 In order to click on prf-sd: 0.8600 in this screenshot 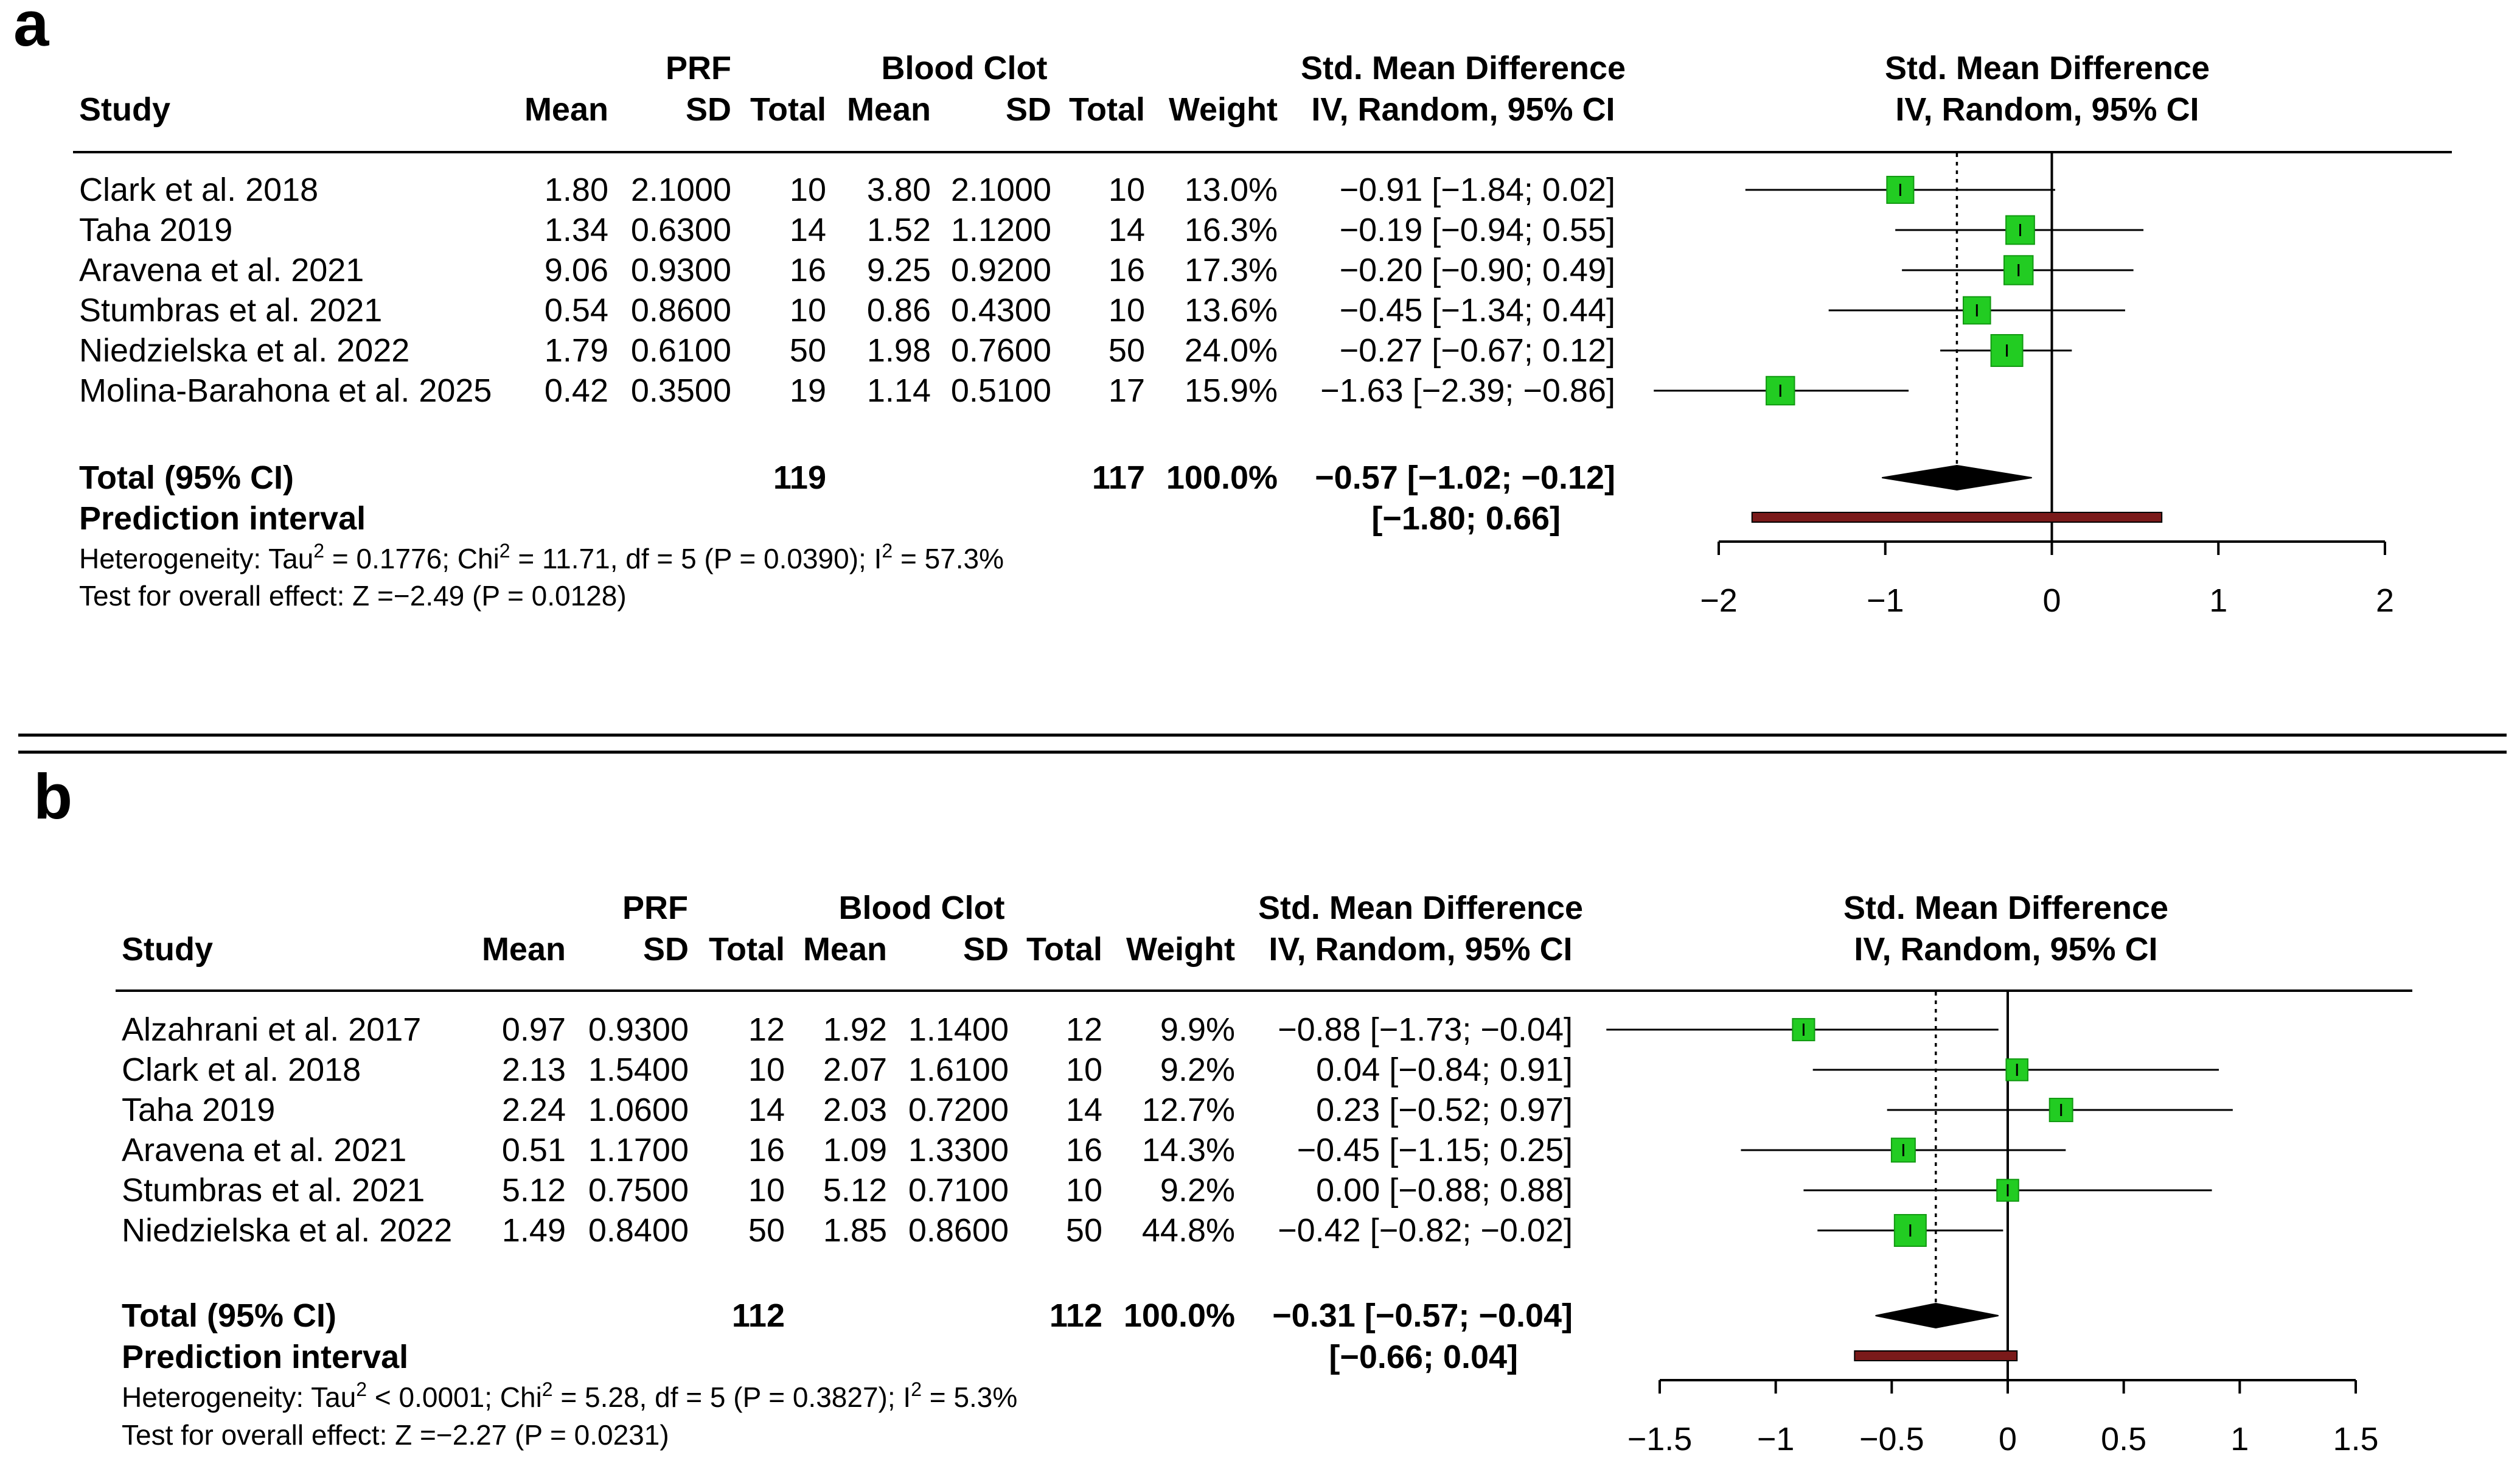, I will do `click(681, 310)`.